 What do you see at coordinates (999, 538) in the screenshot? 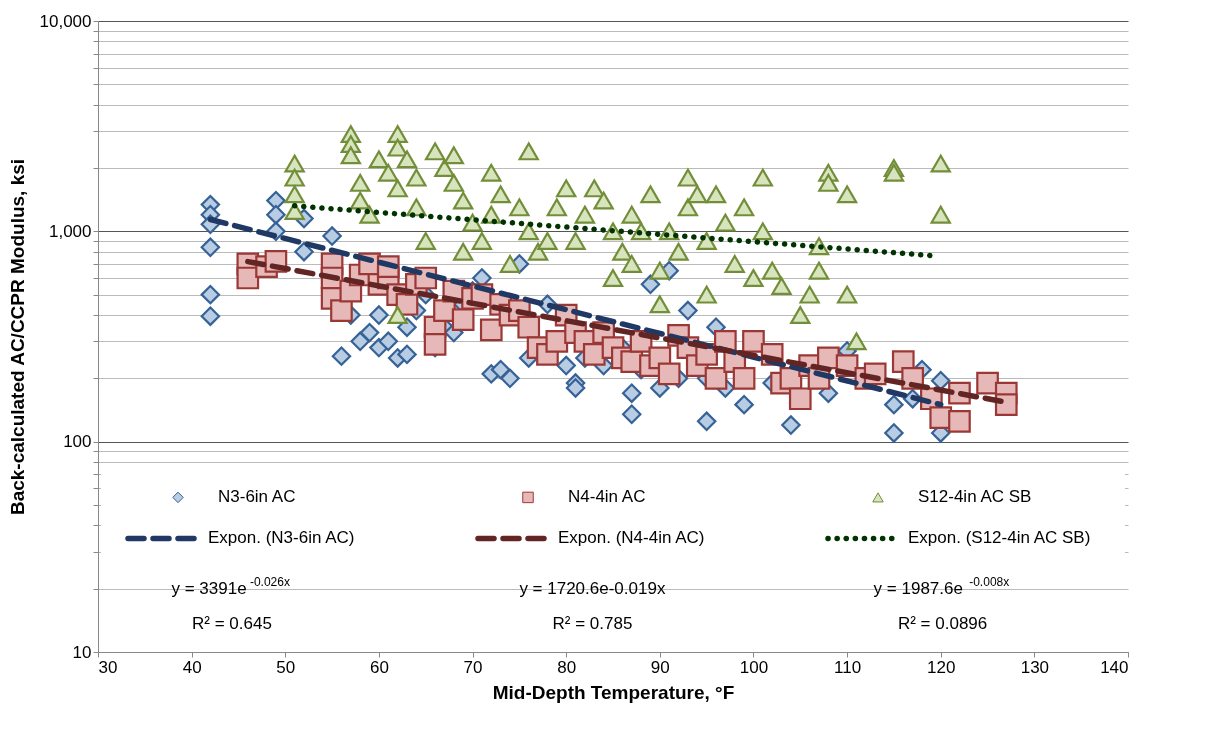
I see `legend-label: Expon. (S12-4in AC SB)` at bounding box center [999, 538].